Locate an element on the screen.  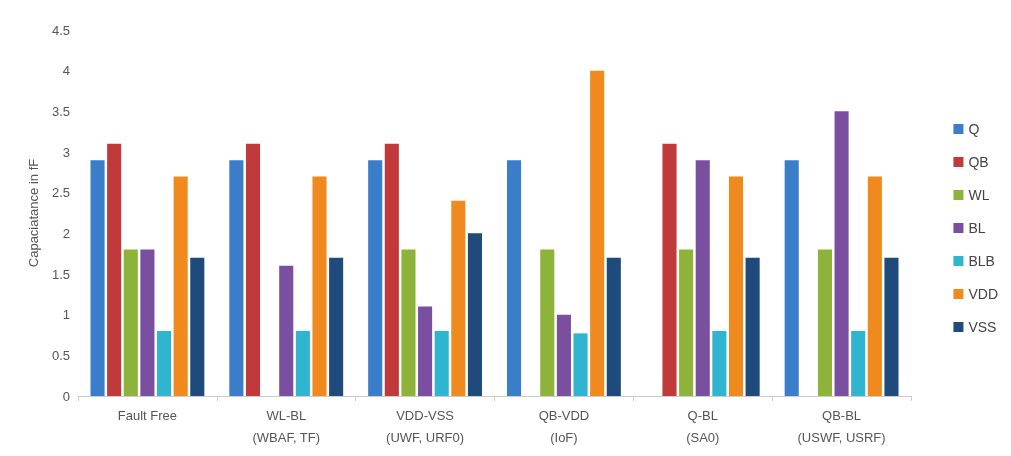
legend-label: QB is located at coordinates (978, 162).